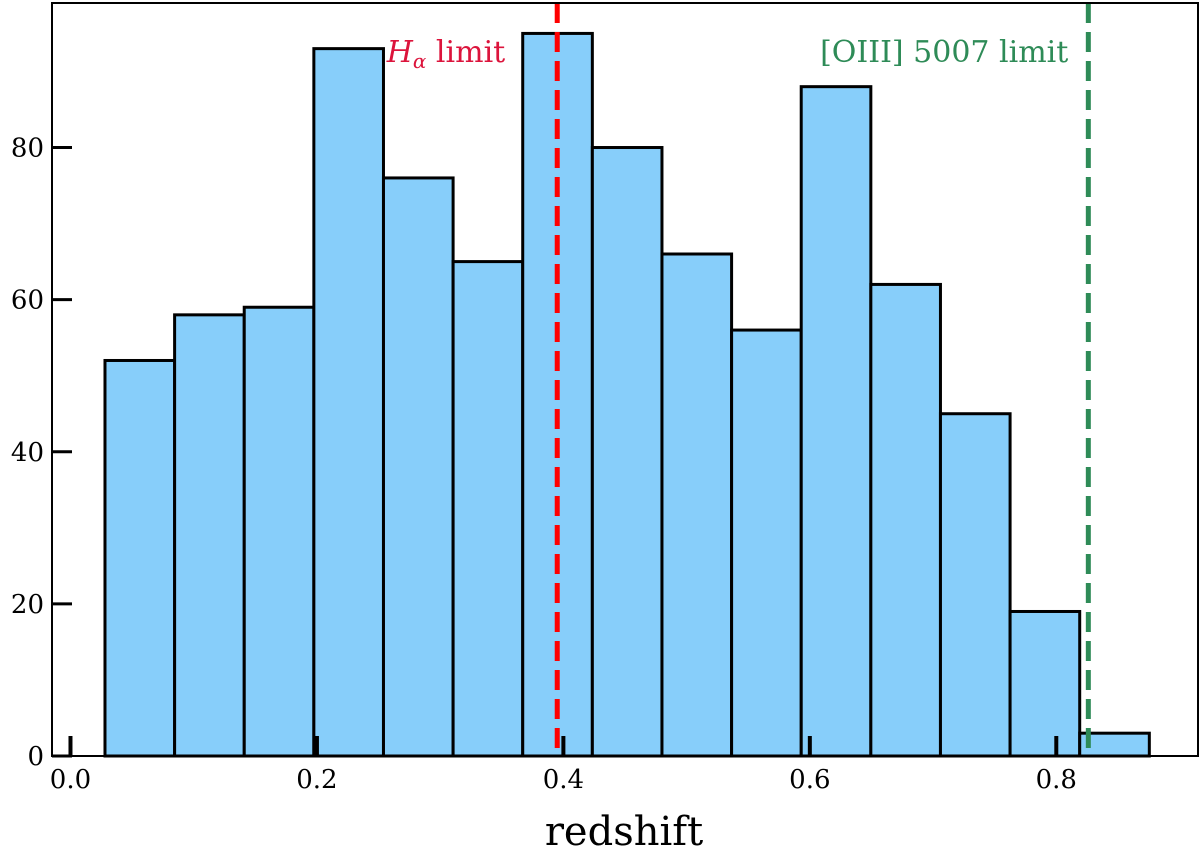  I want to click on x-tick-label: 0.8, so click(1056, 780).